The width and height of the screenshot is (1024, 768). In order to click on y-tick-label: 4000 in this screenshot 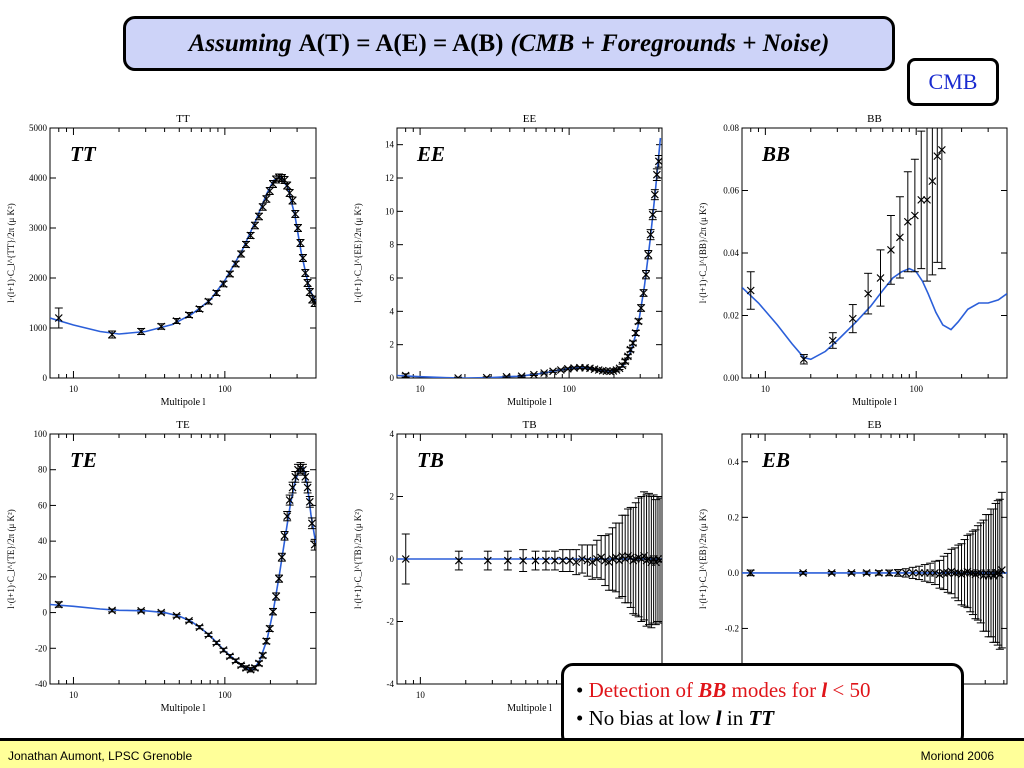, I will do `click(38, 178)`.